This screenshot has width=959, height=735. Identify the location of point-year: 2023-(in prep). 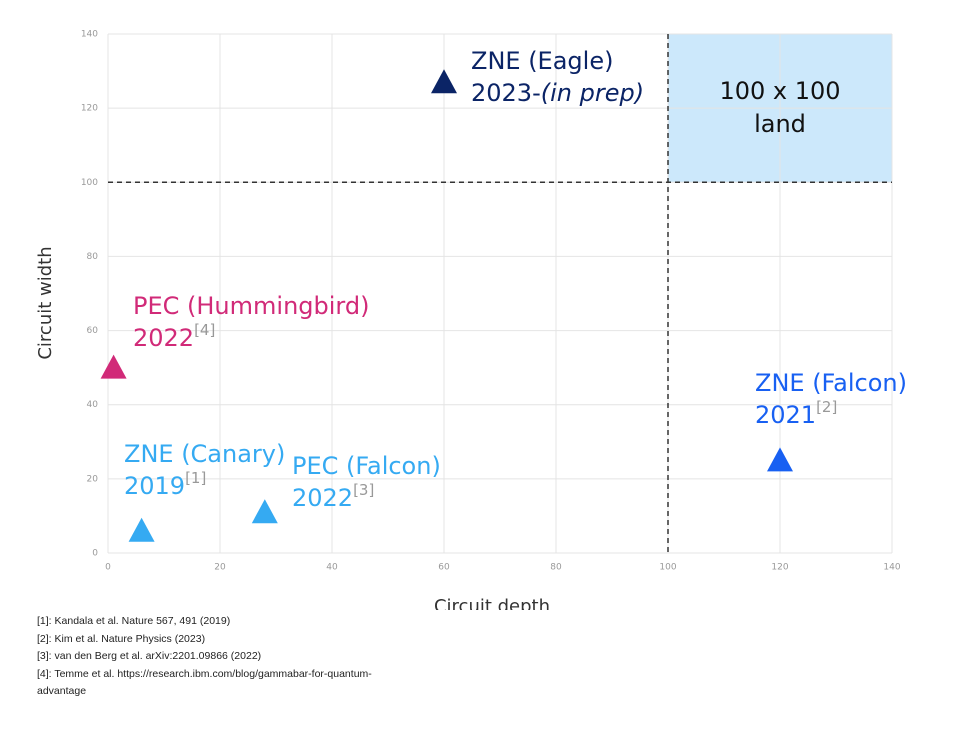
(557, 93).